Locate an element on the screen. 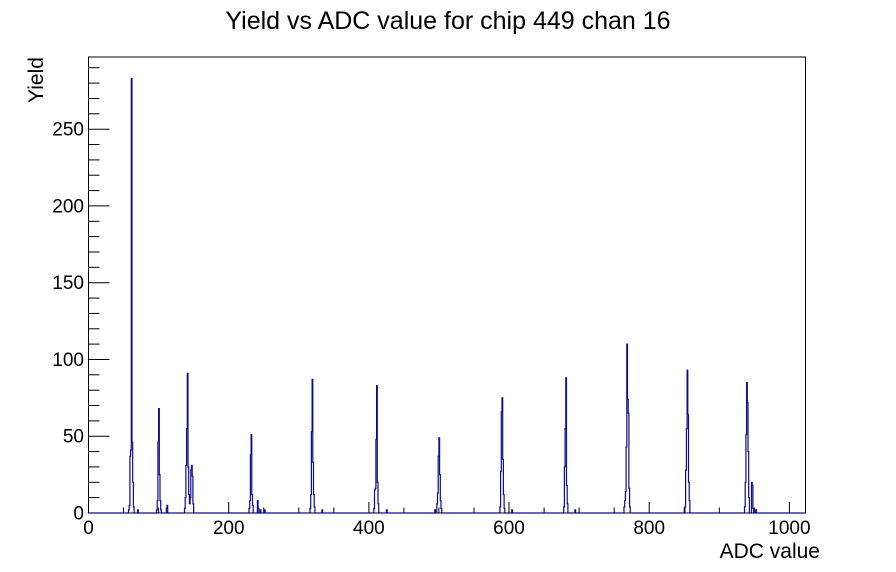 This screenshot has height=572, width=896. y-tick-label: 250 is located at coordinates (68, 130).